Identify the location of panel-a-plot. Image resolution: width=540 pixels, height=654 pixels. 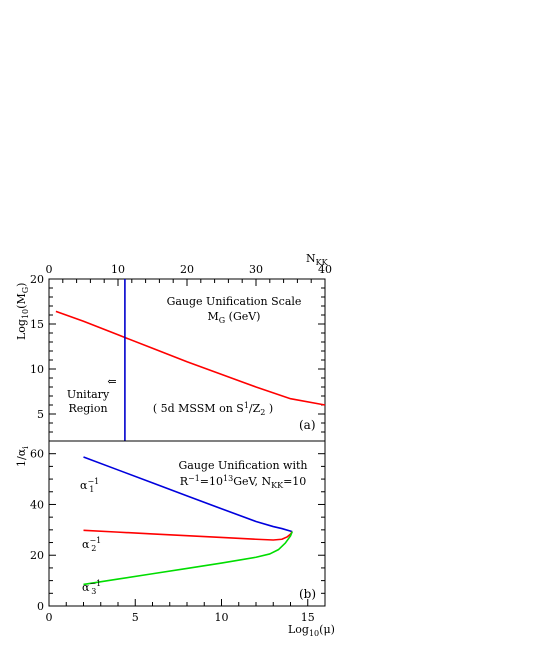
(190, 360).